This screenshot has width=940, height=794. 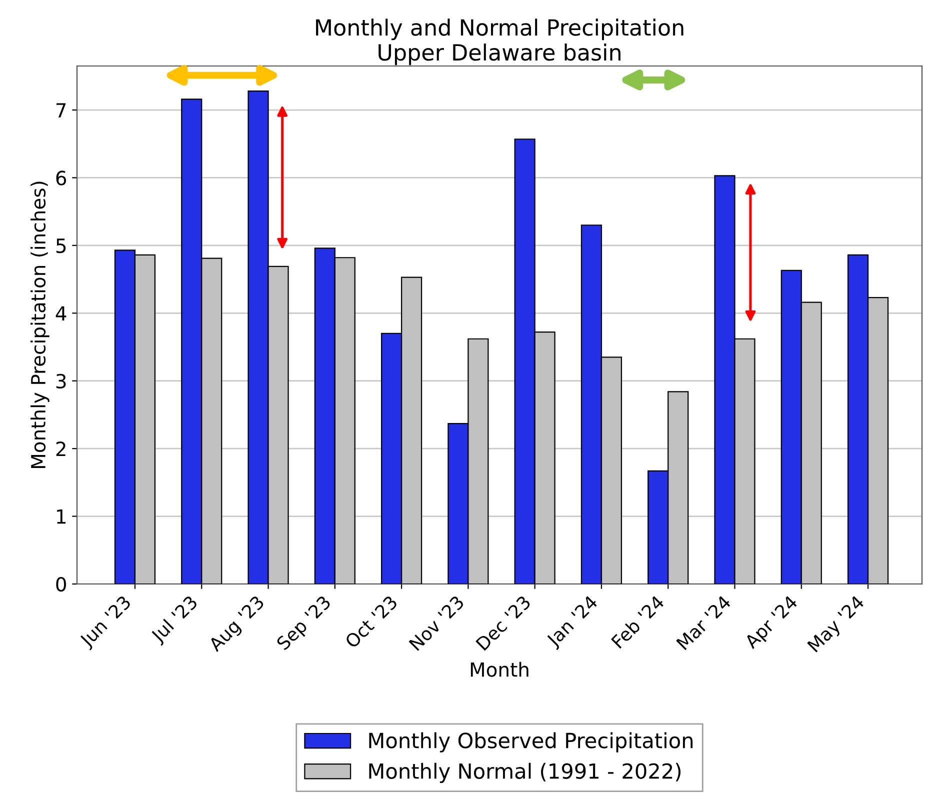 What do you see at coordinates (436, 623) in the screenshot?
I see `x-tick-label: Nov '23` at bounding box center [436, 623].